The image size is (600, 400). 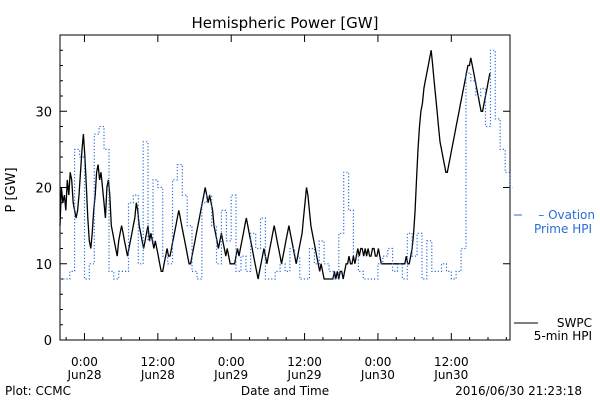 What do you see at coordinates (518, 391) in the screenshot?
I see `timestamp: 2016/06/30 21:23:18` at bounding box center [518, 391].